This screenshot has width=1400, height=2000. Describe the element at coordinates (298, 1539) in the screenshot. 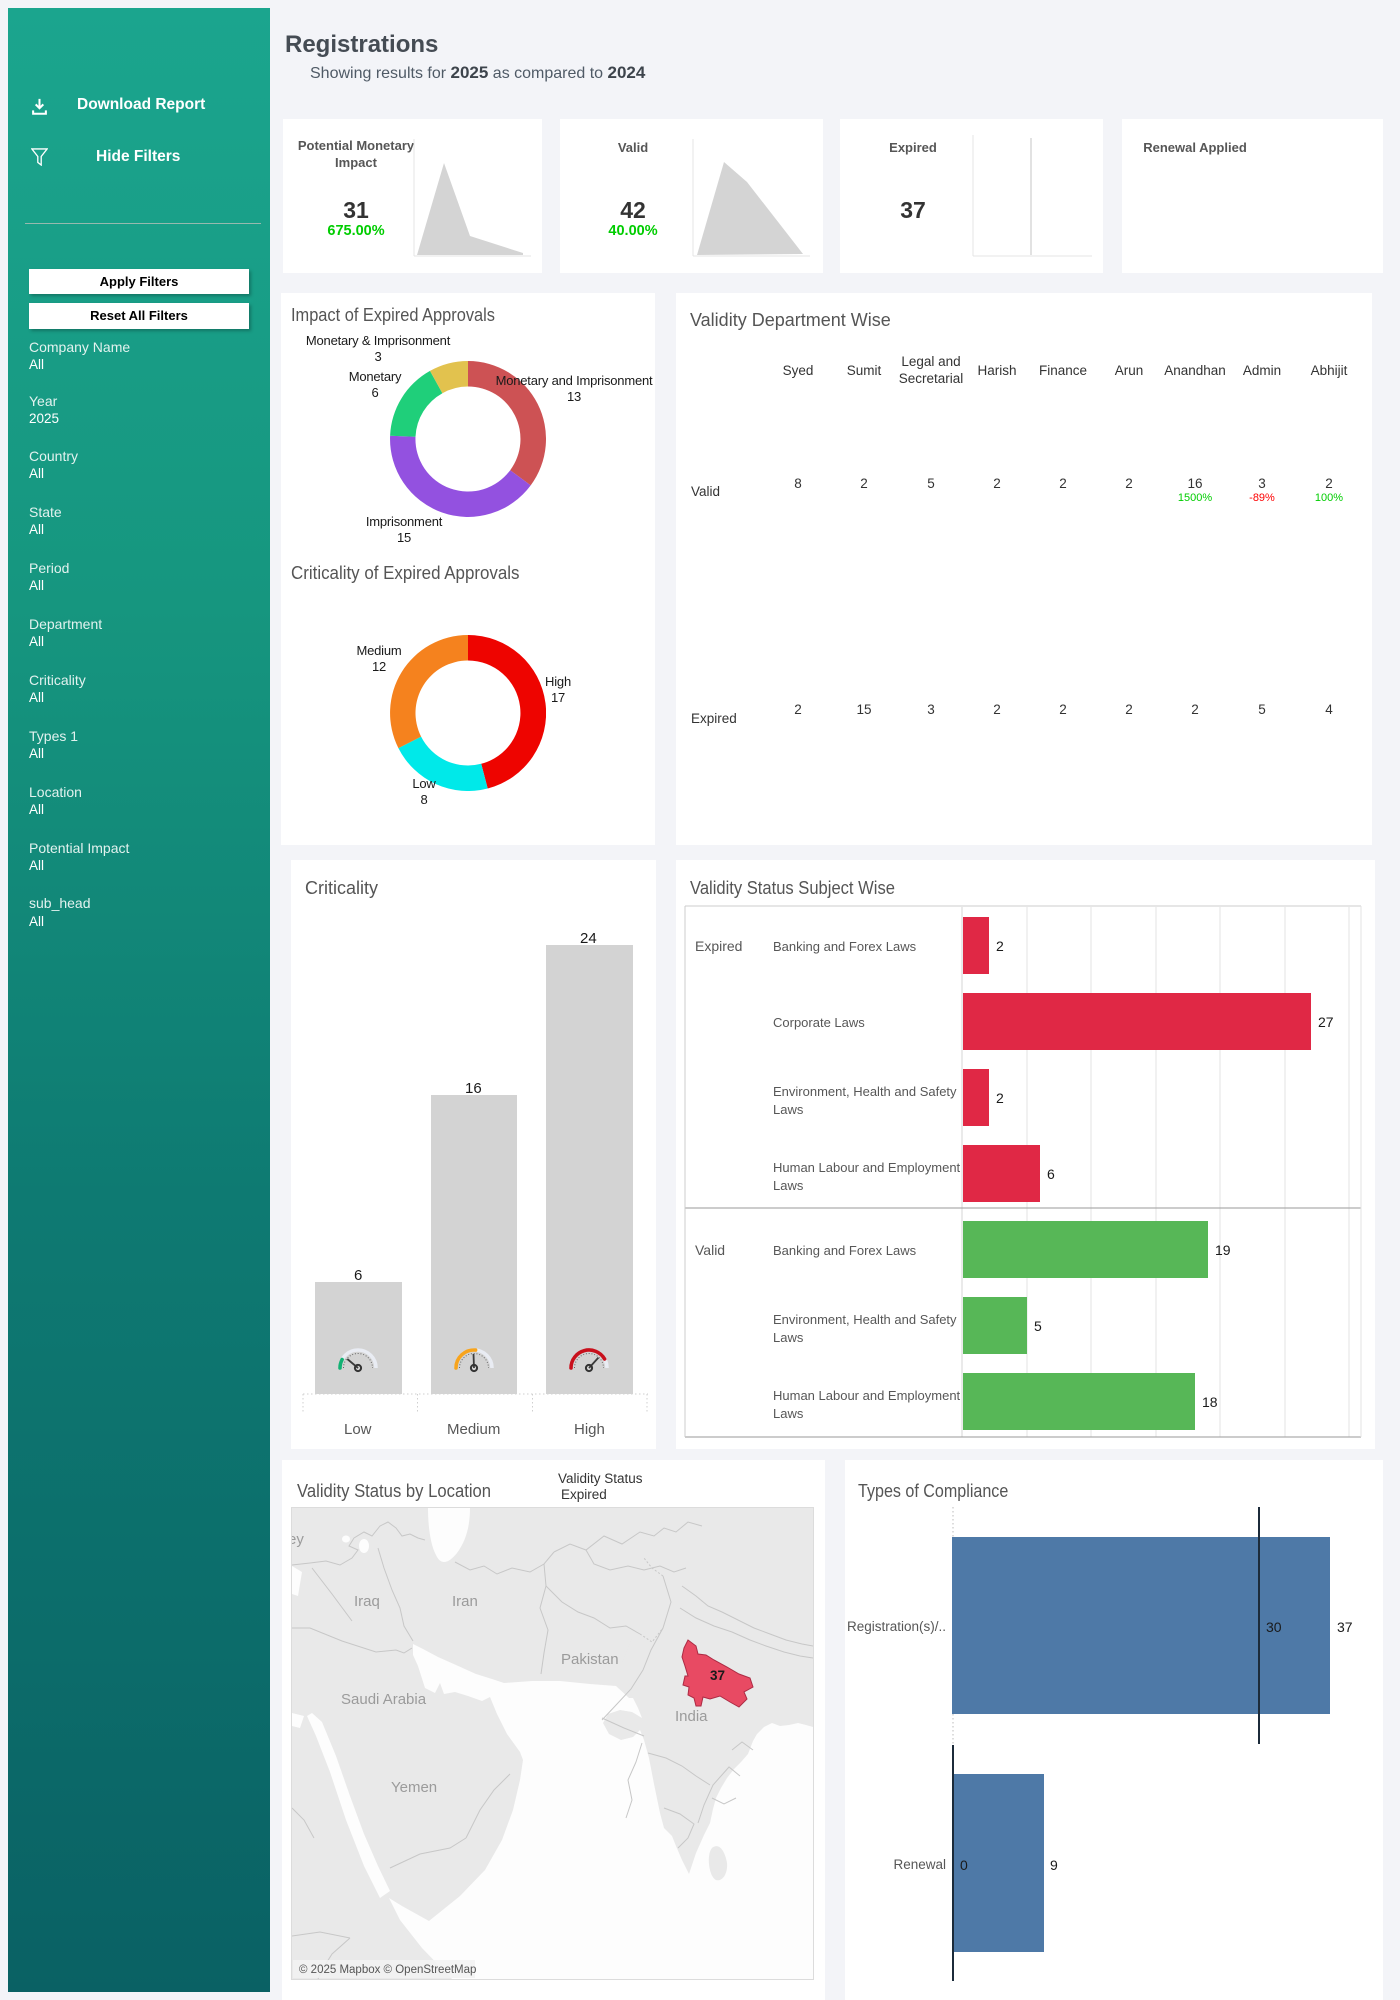

I see `svg-text: ey` at that location.